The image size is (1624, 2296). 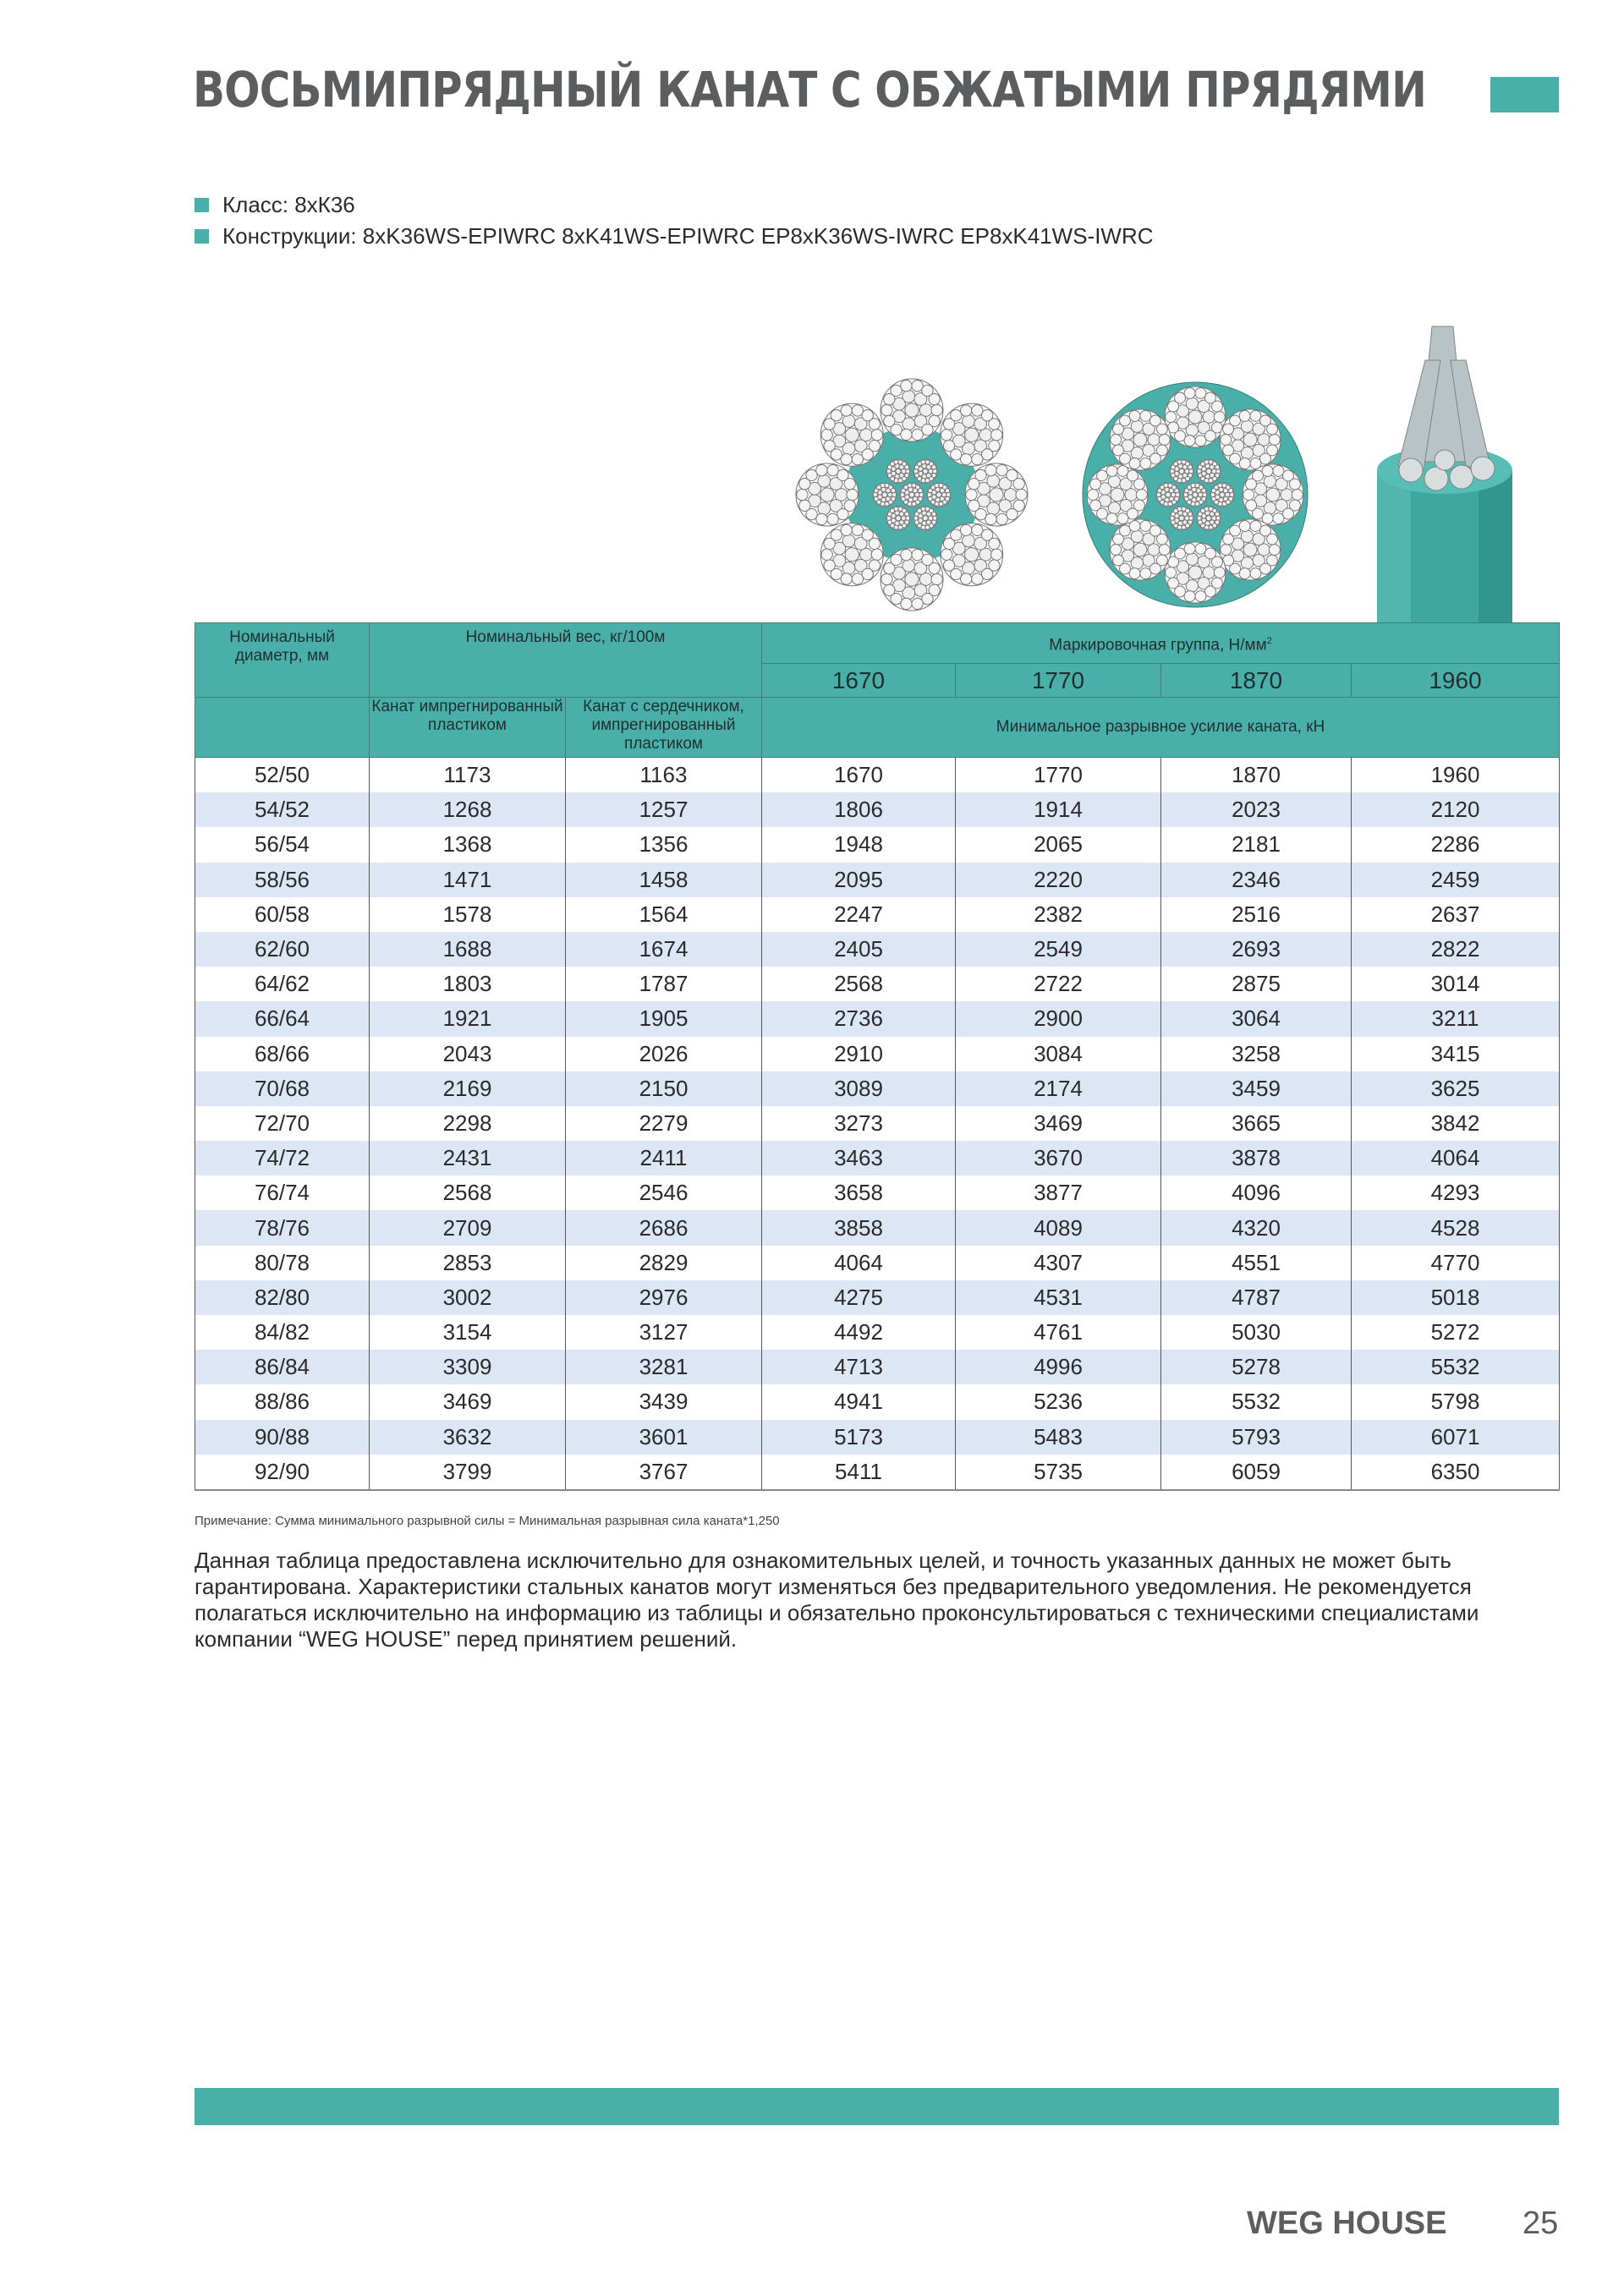 I want to click on table-cell: 1770, so click(x=1058, y=775).